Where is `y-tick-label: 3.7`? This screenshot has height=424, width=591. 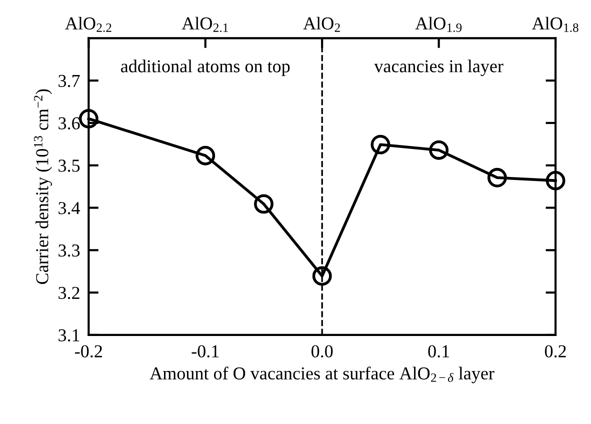
y-tick-label: 3.7 is located at coordinates (69, 81).